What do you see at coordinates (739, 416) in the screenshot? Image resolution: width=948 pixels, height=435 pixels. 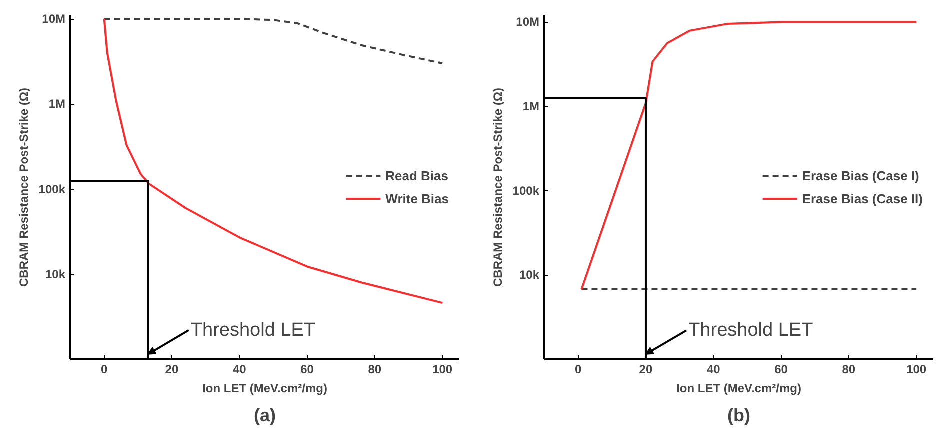 I see `text: (b)` at bounding box center [739, 416].